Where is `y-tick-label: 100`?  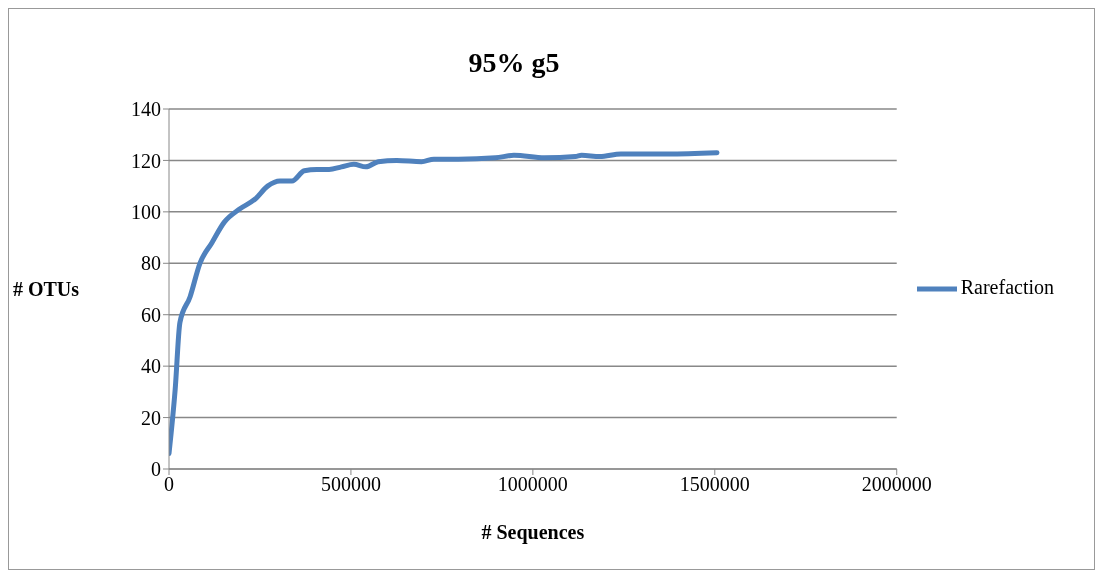
y-tick-label: 100 is located at coordinates (146, 211).